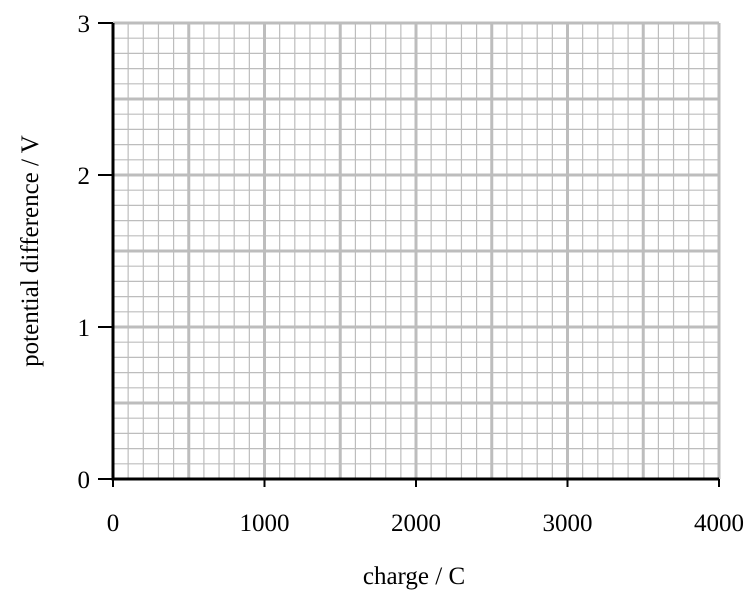 Image resolution: width=752 pixels, height=592 pixels. Describe the element at coordinates (416, 523) in the screenshot. I see `x-tick-label: 2000` at that location.